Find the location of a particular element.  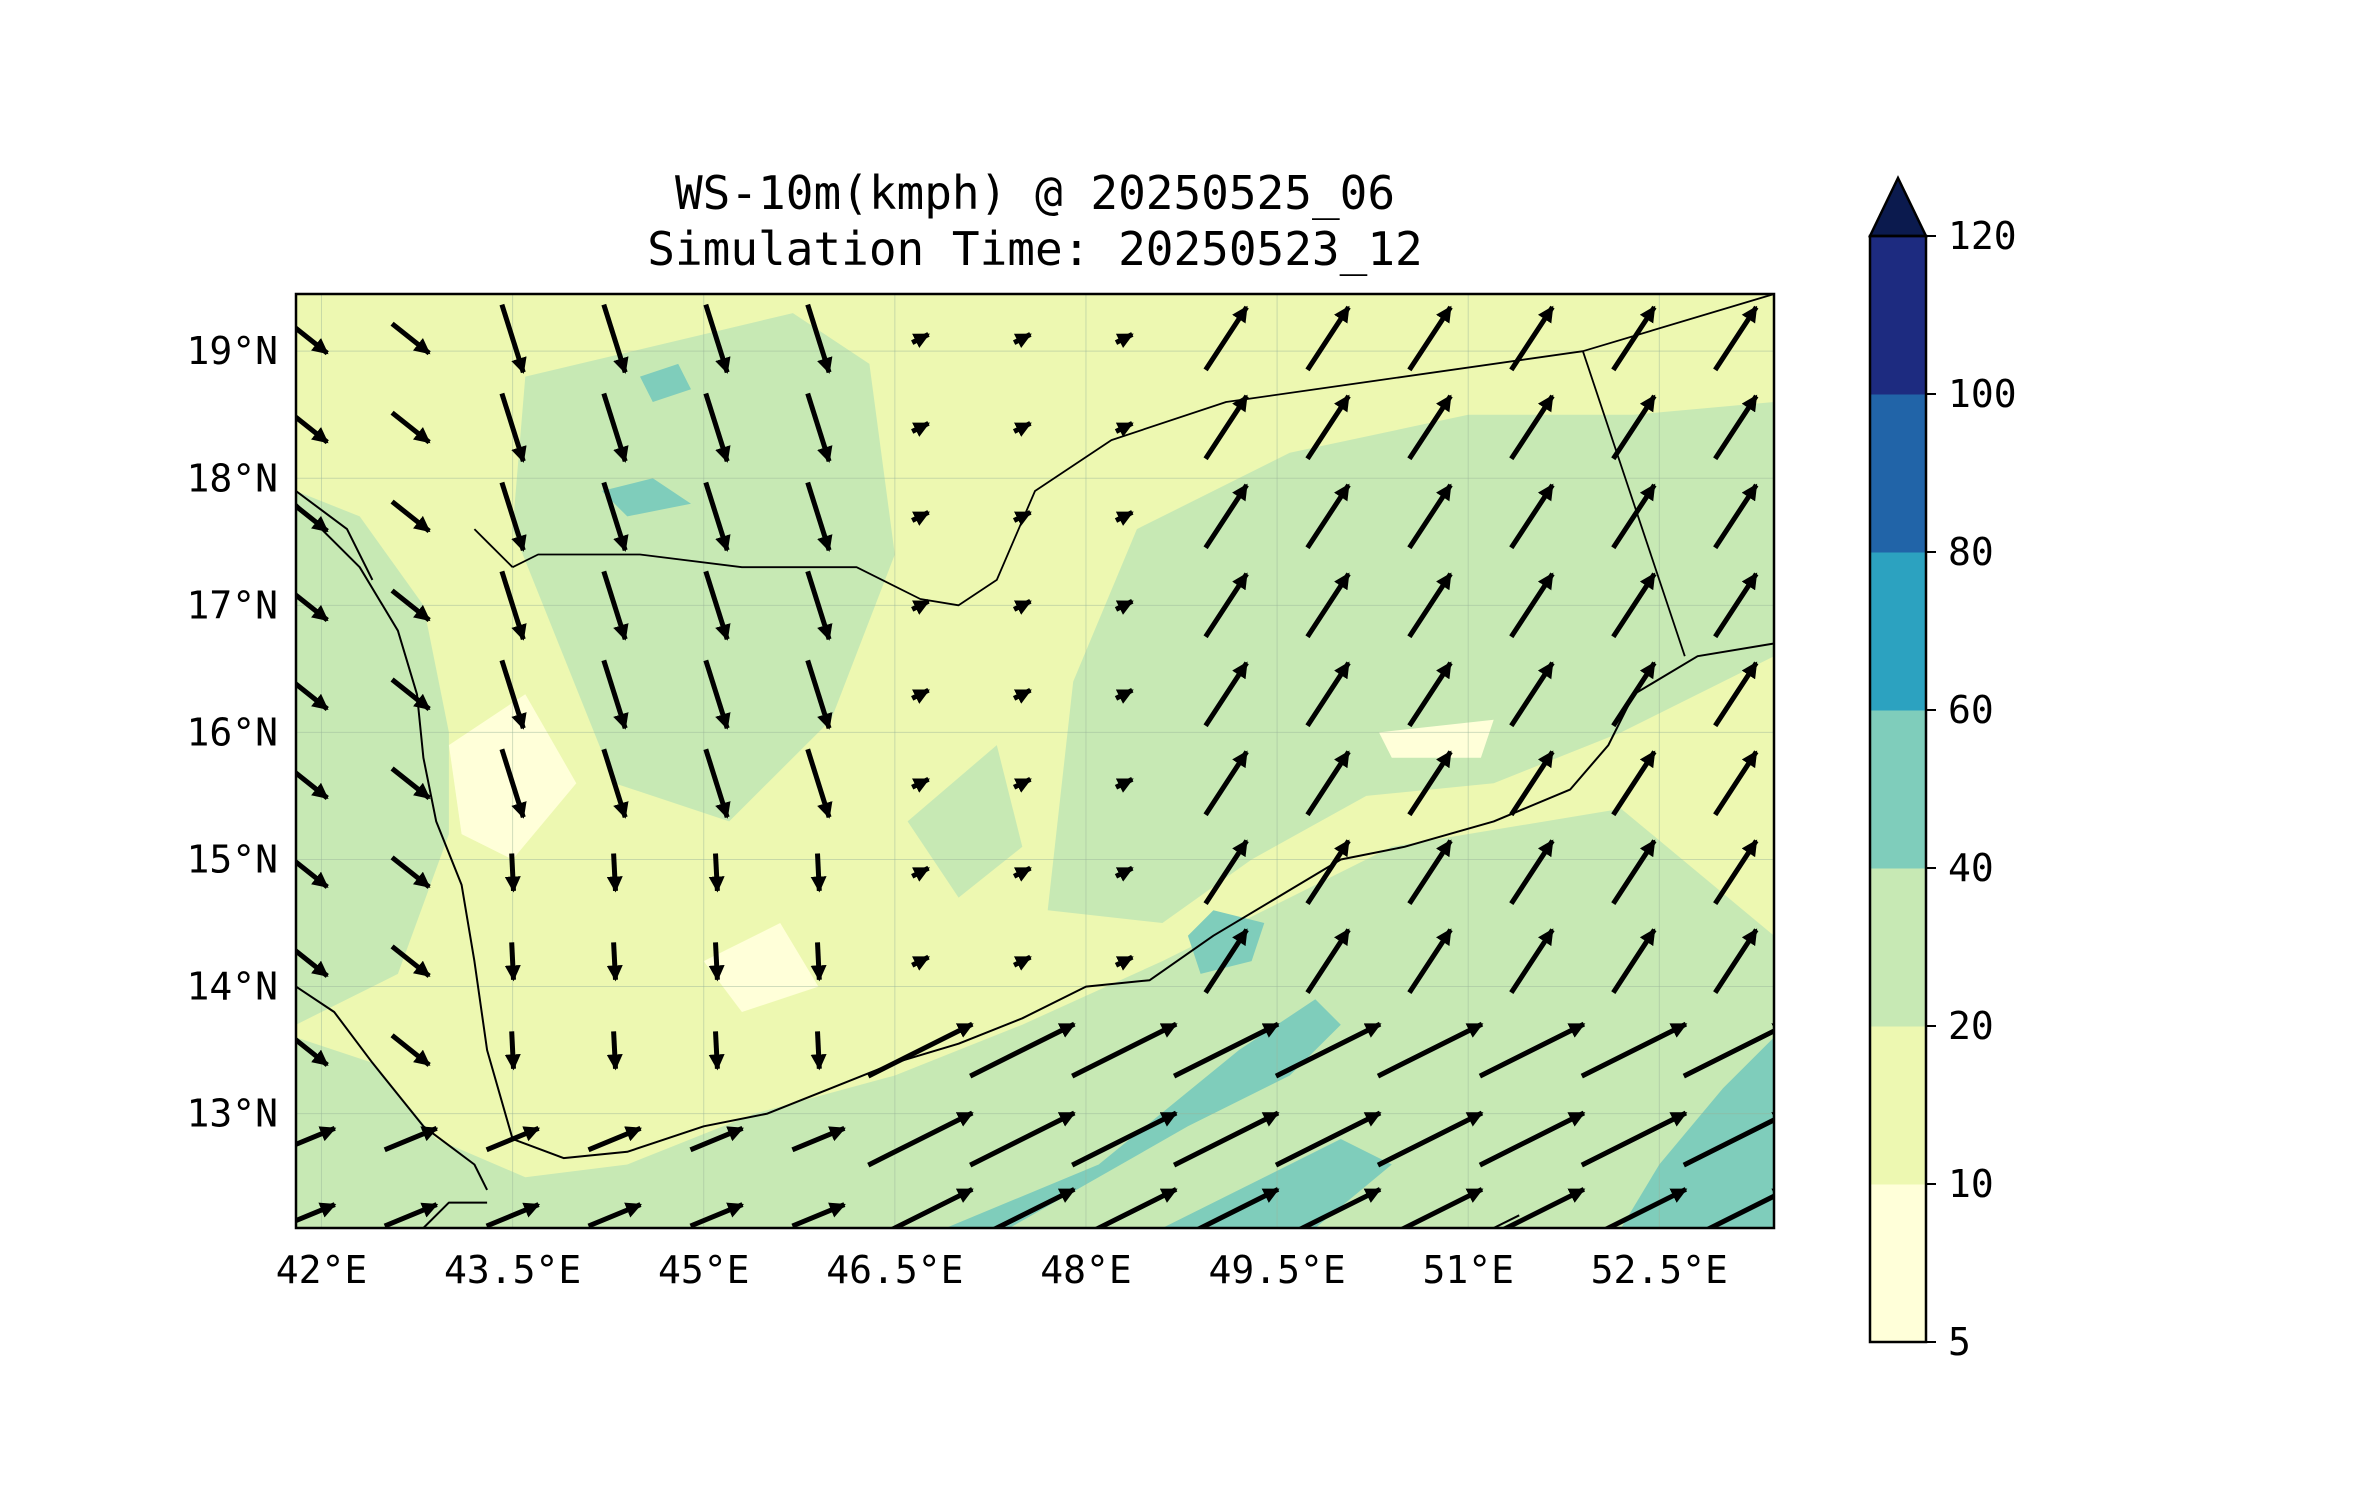

colorbar-label-6: 100 is located at coordinates (1982, 394).